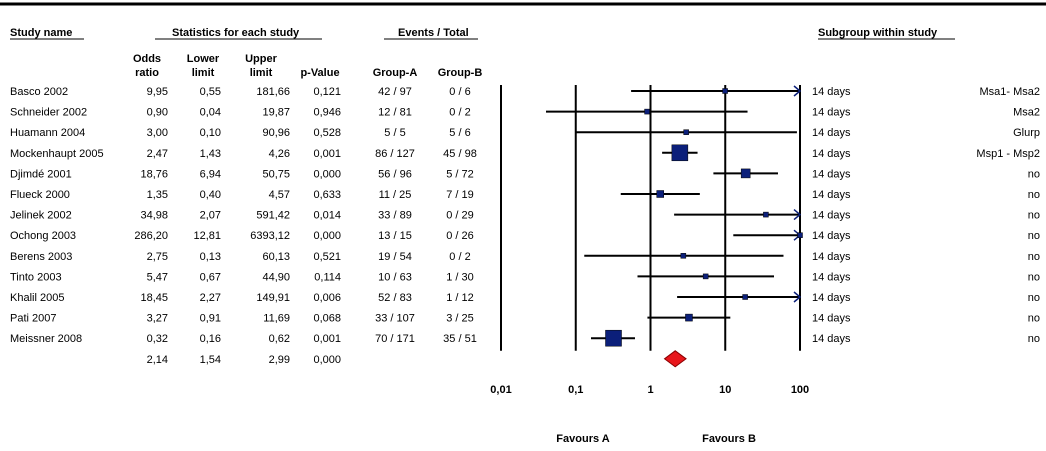 Image resolution: width=1046 pixels, height=451 pixels. I want to click on col-odds-ratio-line2: ratio, so click(147, 73).